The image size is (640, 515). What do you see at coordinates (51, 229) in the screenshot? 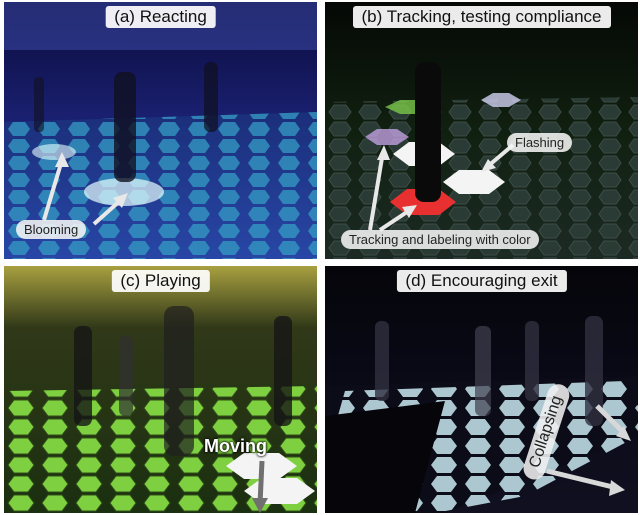
I see `label-blooming: Blooming` at bounding box center [51, 229].